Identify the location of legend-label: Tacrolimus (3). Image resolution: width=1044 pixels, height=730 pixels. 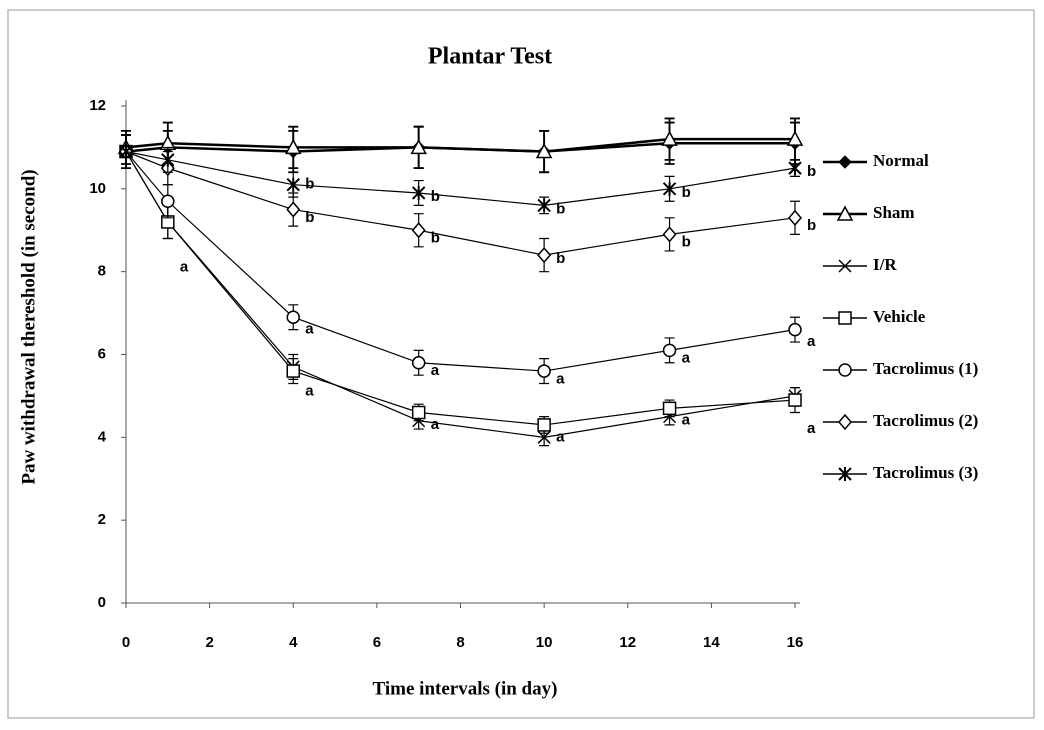
(925, 472).